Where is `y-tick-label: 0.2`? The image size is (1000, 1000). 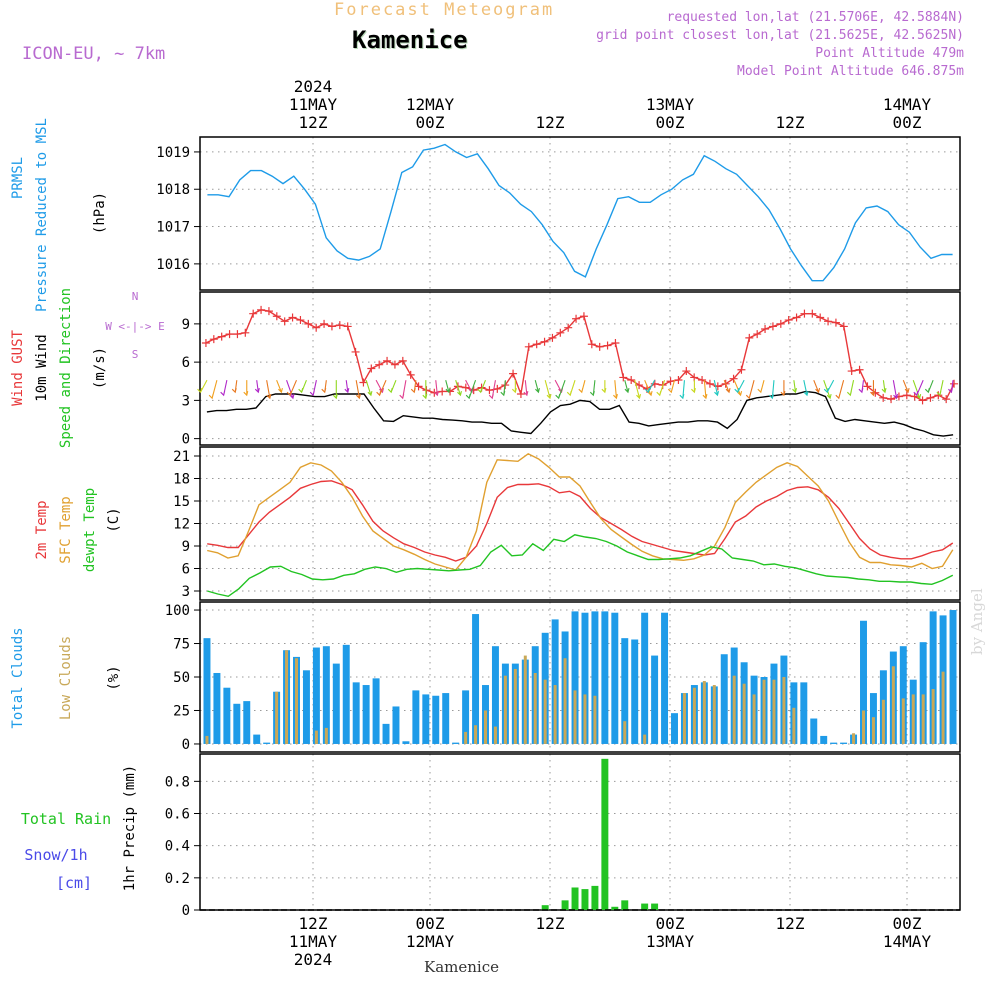 y-tick-label: 0.2 is located at coordinates (177, 879).